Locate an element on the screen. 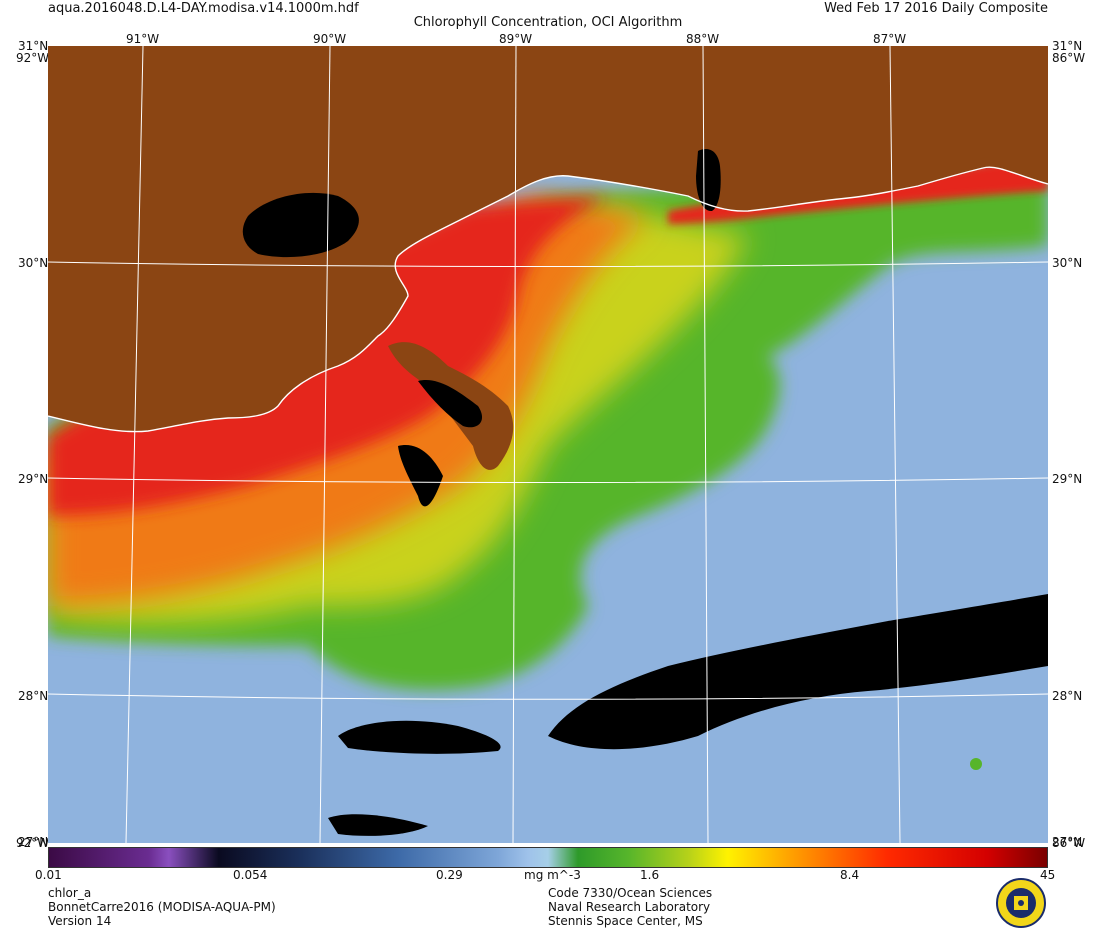 This screenshot has width=1096, height=932. no-data-cloud-band-west is located at coordinates (419, 737).